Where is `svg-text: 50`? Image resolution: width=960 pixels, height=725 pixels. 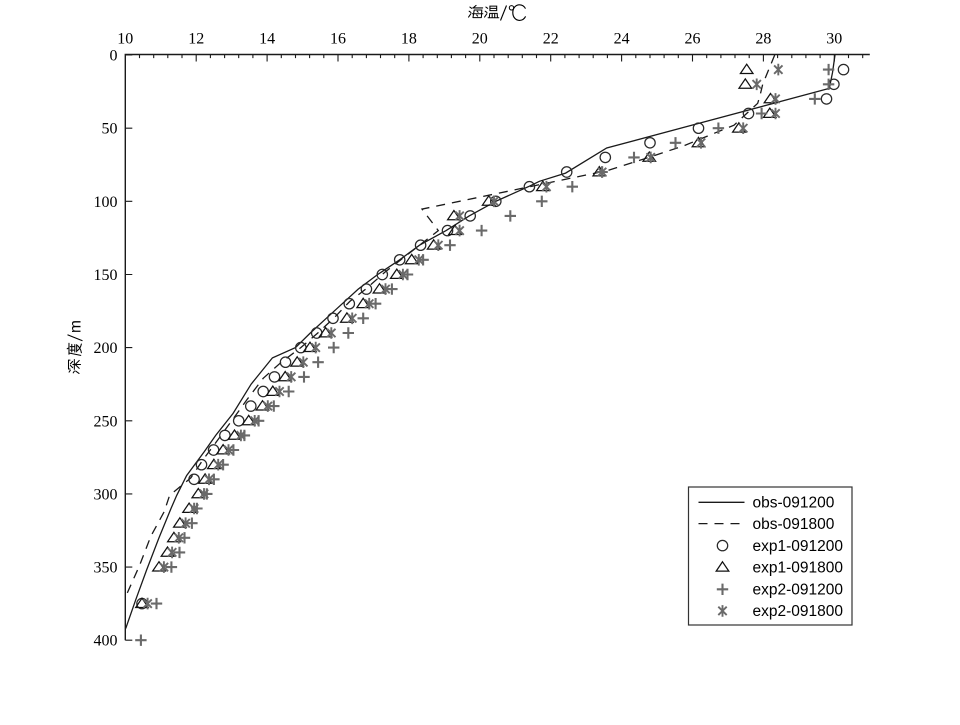 svg-text: 50 is located at coordinates (110, 129).